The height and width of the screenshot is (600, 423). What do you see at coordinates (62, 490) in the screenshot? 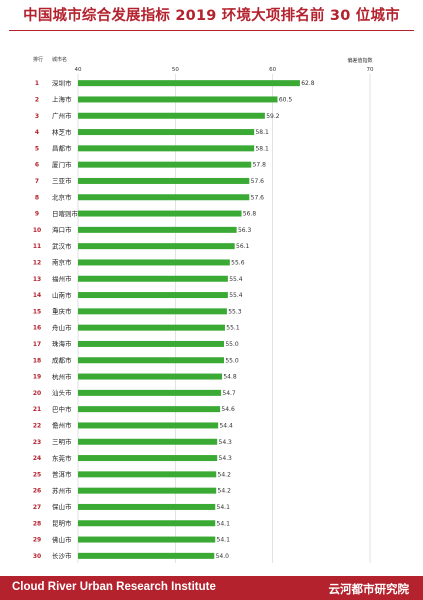
I see `city-label: 苏州市` at bounding box center [62, 490].